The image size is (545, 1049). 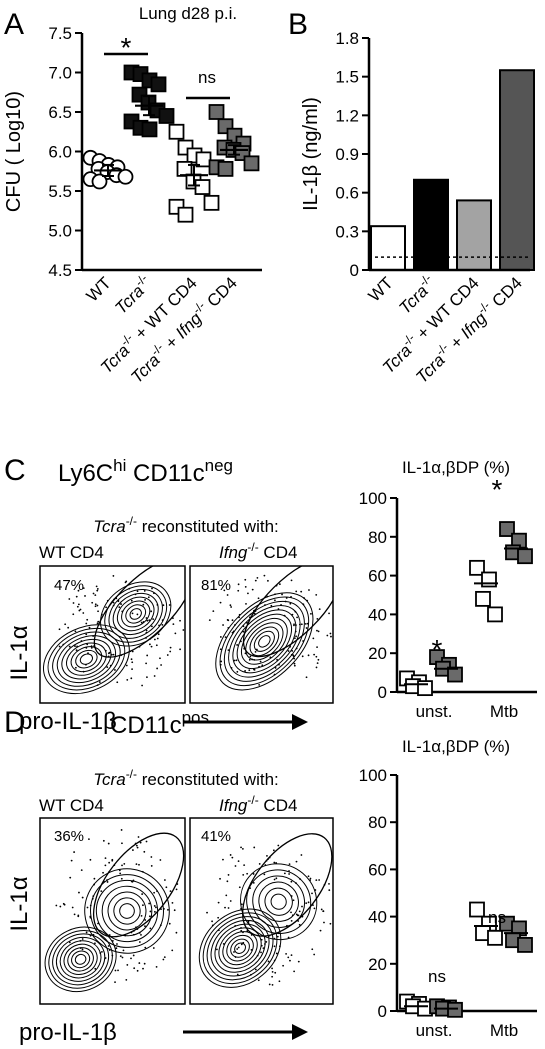 I want to click on panel-d-scatter-chart: 0 20 40 60 80 100 unst. Mtb, so click(x=448, y=903).